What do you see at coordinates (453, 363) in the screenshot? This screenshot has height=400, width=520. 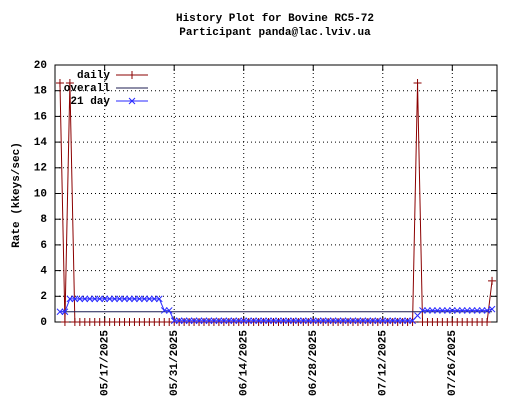 I see `x-tick-label: 07/26/2025` at bounding box center [453, 363].